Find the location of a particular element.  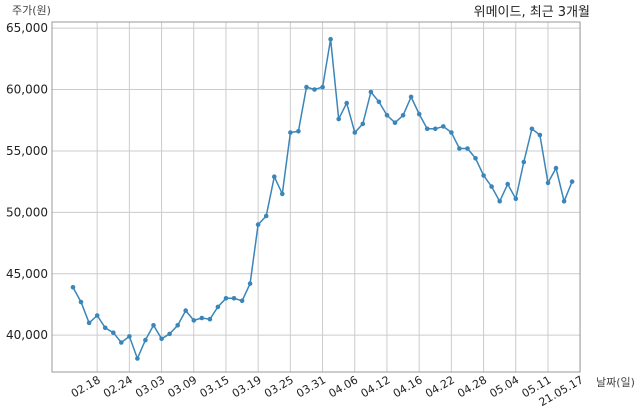

x-tick-label: 04.12 is located at coordinates (376, 386).